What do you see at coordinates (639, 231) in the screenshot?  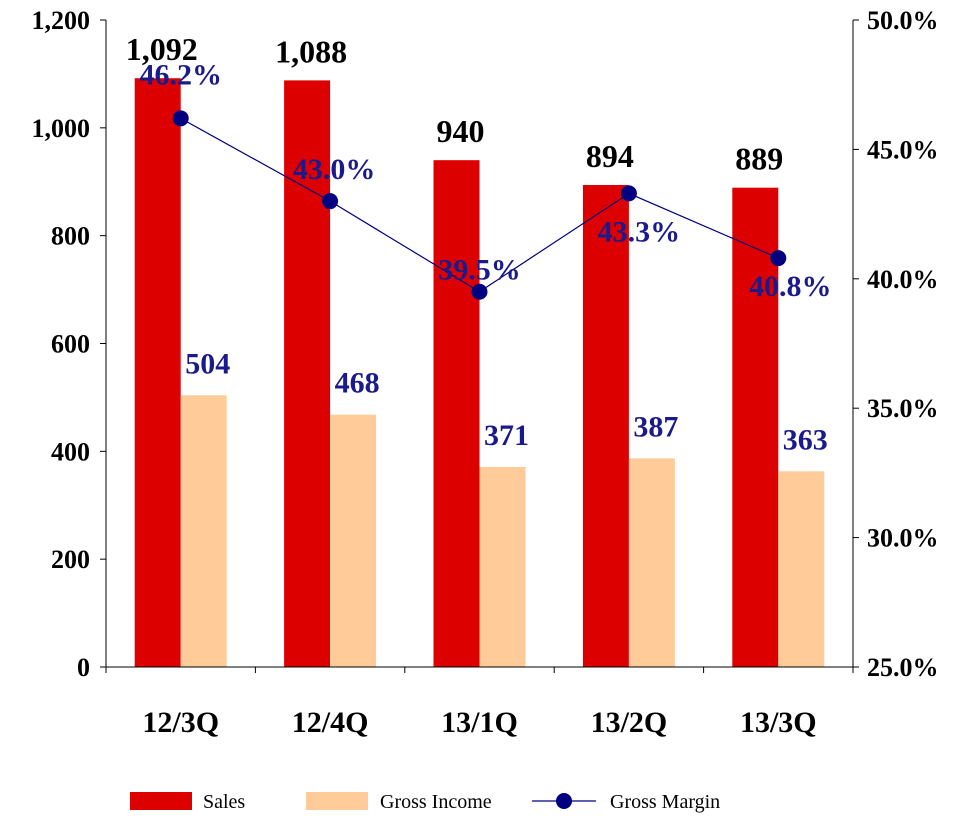 I see `gross-margin-value-label: 43.3%` at bounding box center [639, 231].